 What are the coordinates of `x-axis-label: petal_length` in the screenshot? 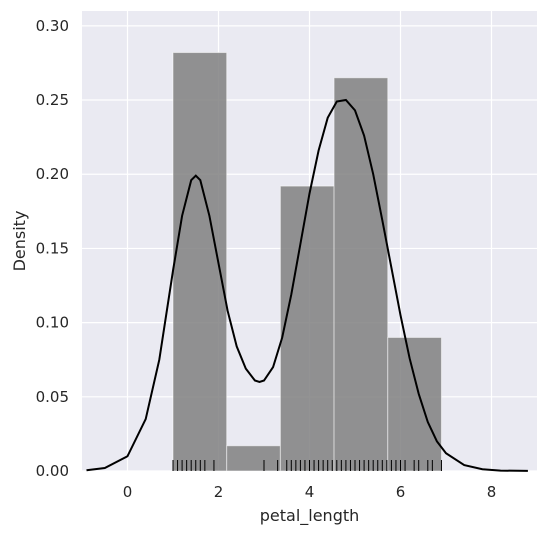 It's located at (310, 516).